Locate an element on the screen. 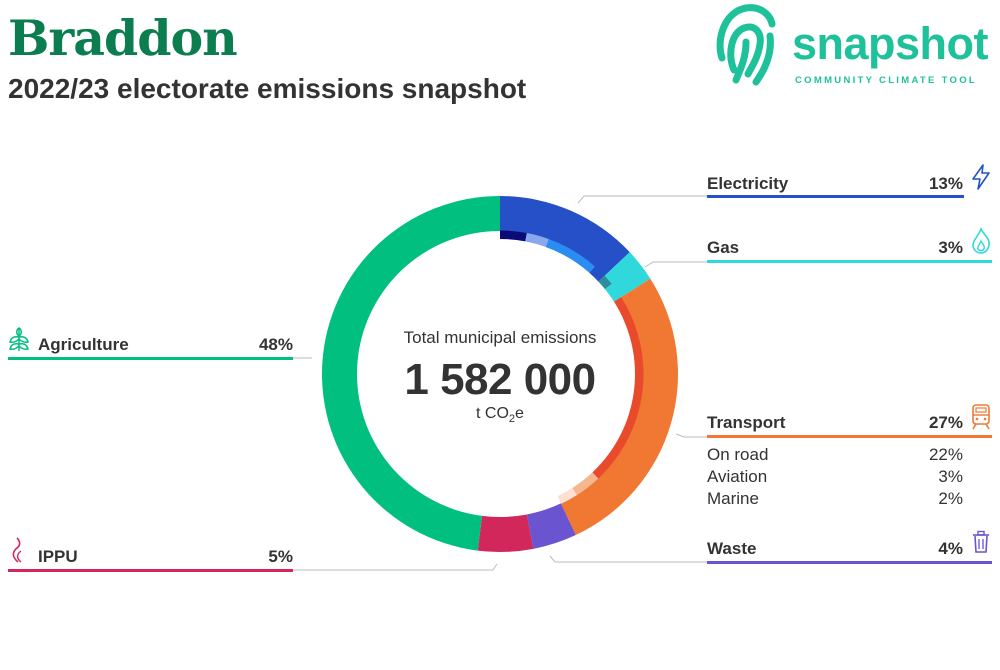 This screenshot has height=670, width=1000. unit-subscript: 2 is located at coordinates (512, 419).